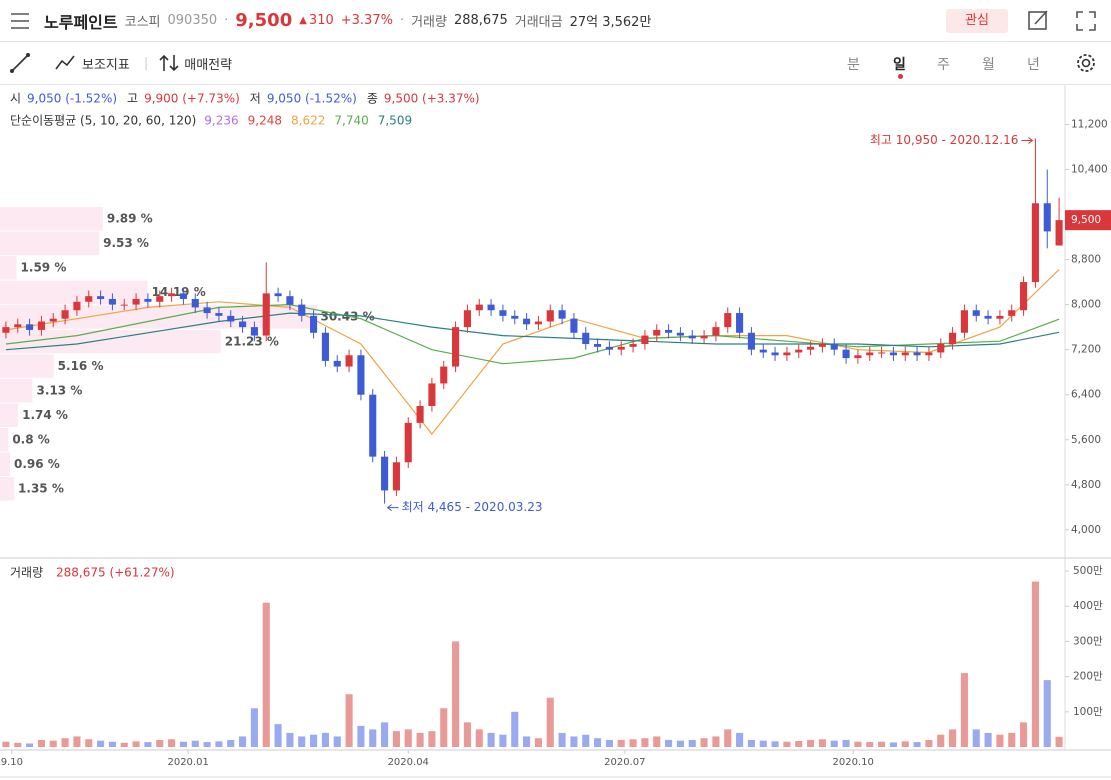 The width and height of the screenshot is (1111, 780). I want to click on price: 9,500, so click(264, 20).